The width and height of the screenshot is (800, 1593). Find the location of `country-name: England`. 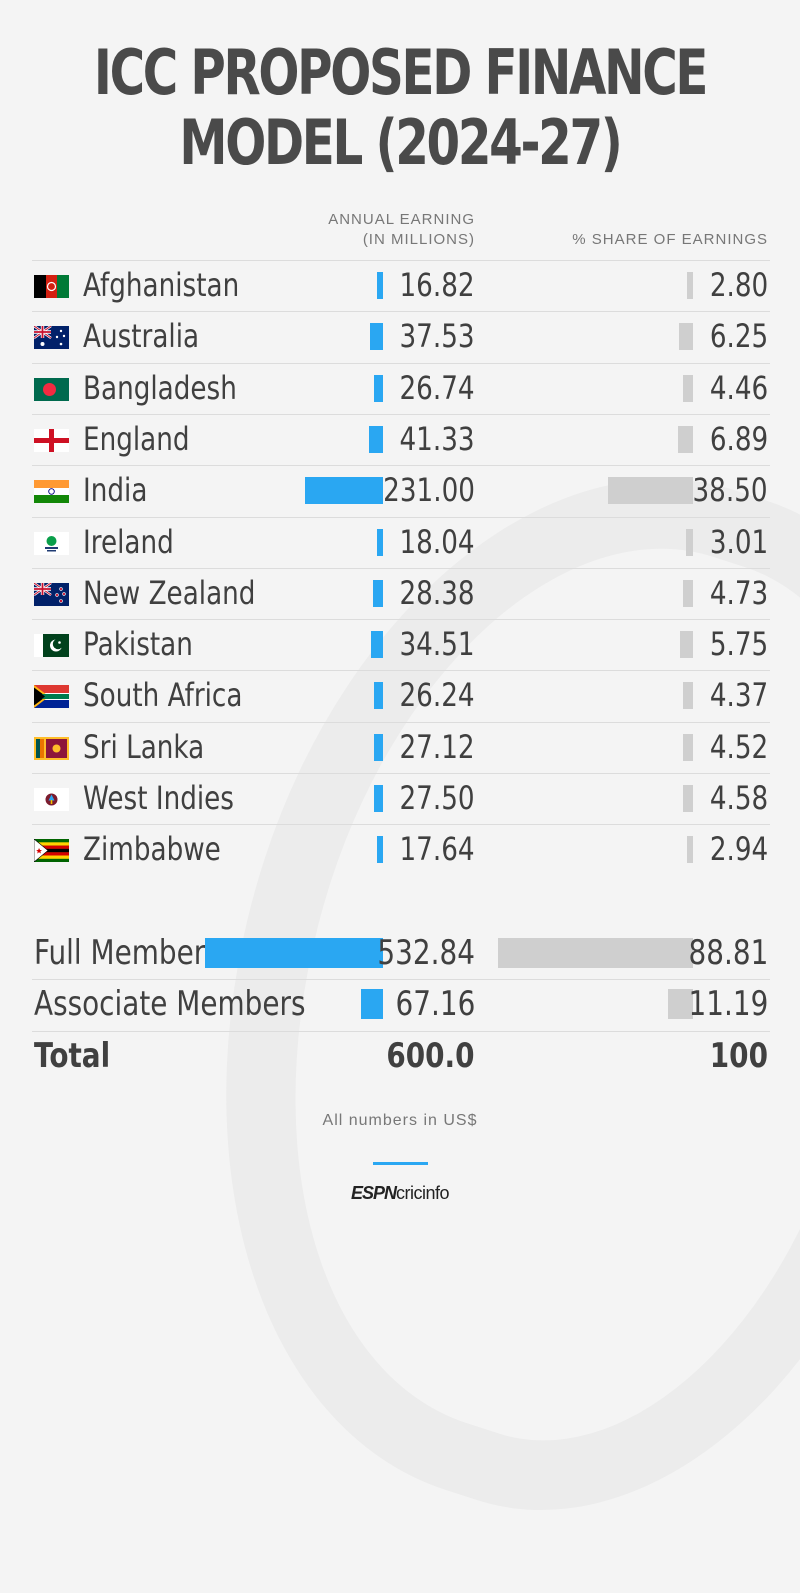

country-name: England is located at coordinates (136, 438).